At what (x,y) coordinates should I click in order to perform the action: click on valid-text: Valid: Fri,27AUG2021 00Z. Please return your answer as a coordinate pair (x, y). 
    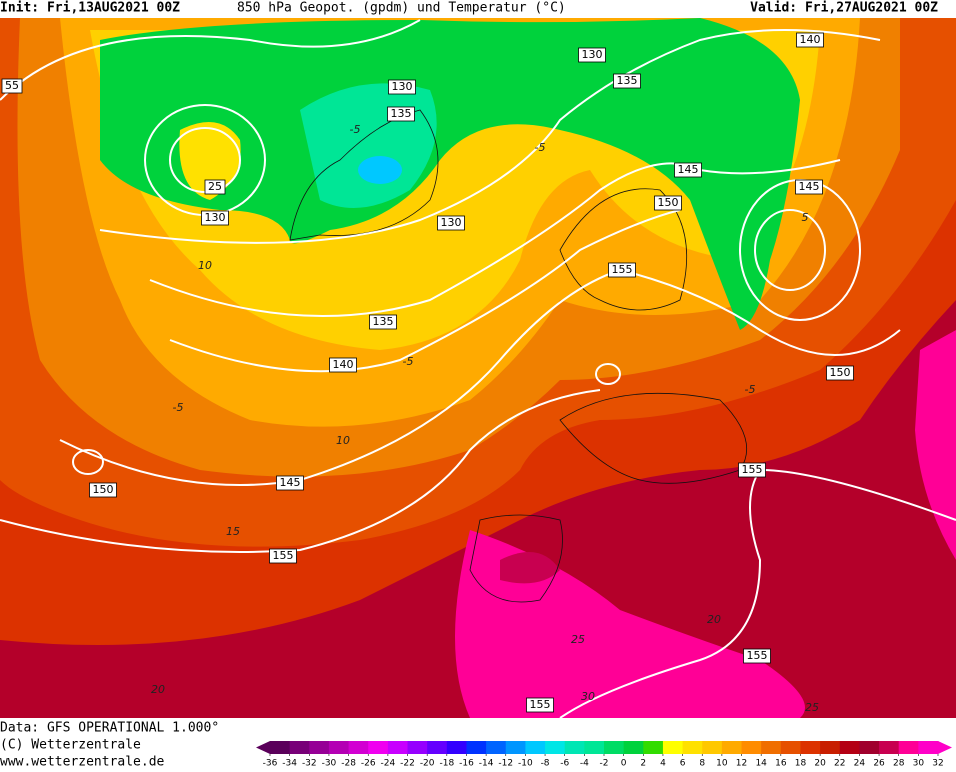
    Looking at the image, I should click on (844, 8).